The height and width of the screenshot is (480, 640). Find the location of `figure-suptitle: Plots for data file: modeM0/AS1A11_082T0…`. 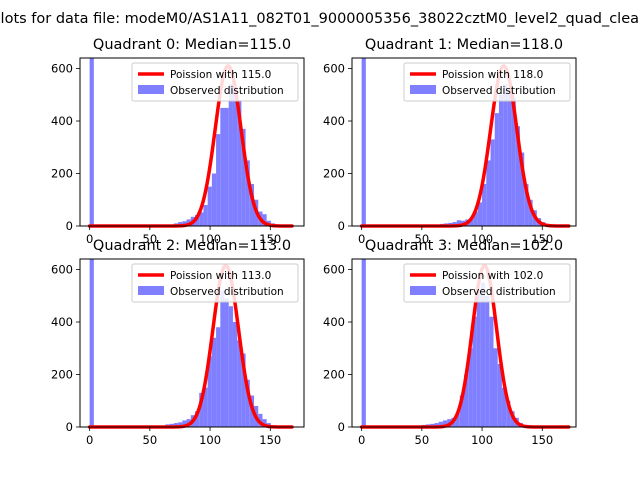

figure-suptitle: Plots for data file: modeM0/AS1A11_082T0… is located at coordinates (320, 19).